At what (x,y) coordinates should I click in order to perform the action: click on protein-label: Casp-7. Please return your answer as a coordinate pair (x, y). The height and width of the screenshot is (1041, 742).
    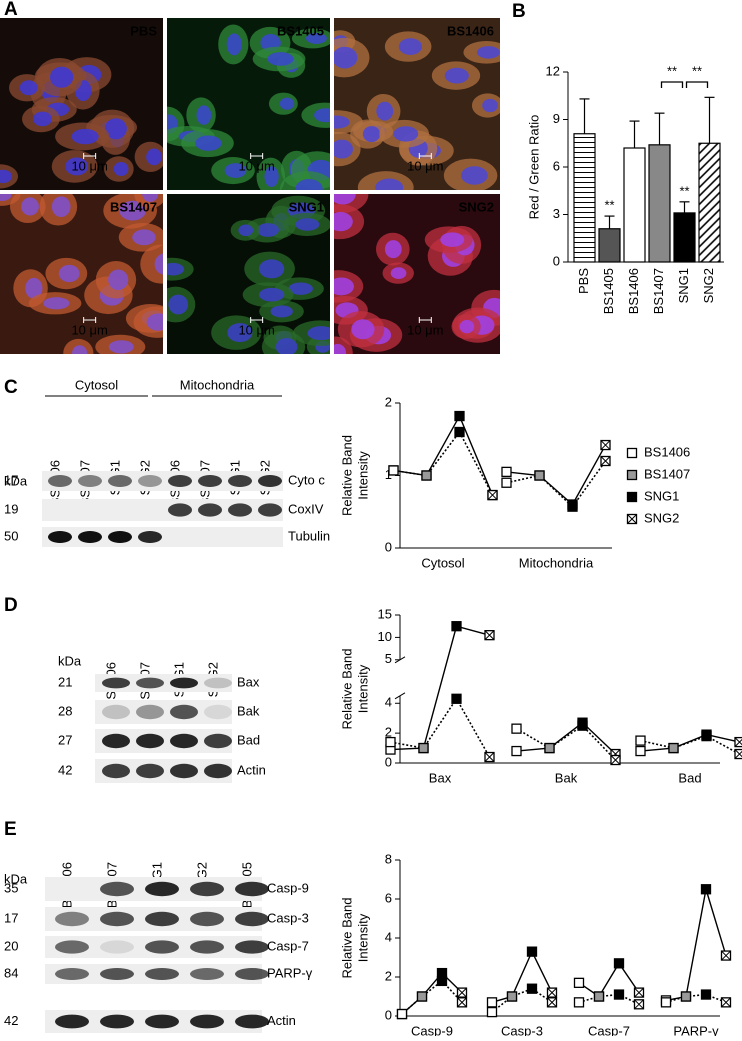
    Looking at the image, I should click on (288, 945).